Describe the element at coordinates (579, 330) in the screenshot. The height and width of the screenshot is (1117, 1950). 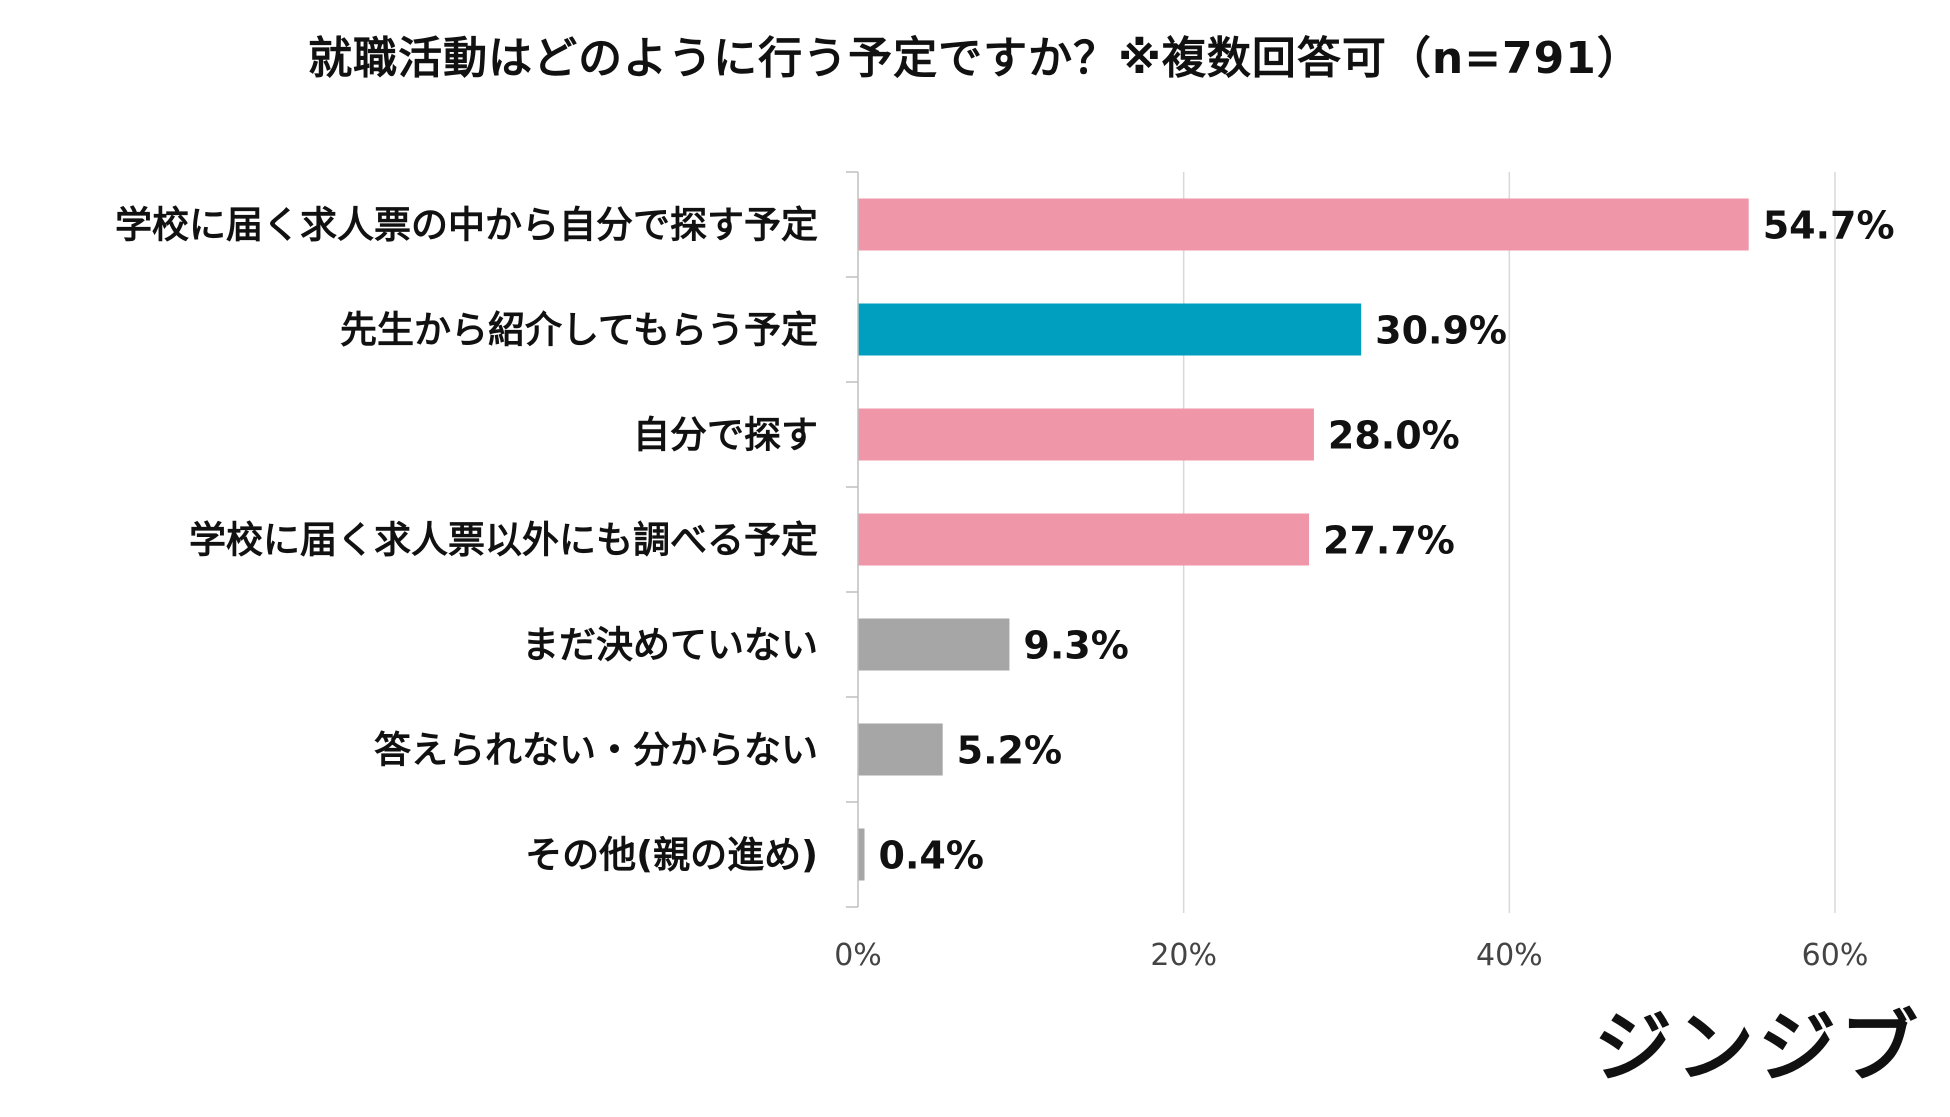
I see `category-label: 先生から紹介してもらう予定` at that location.